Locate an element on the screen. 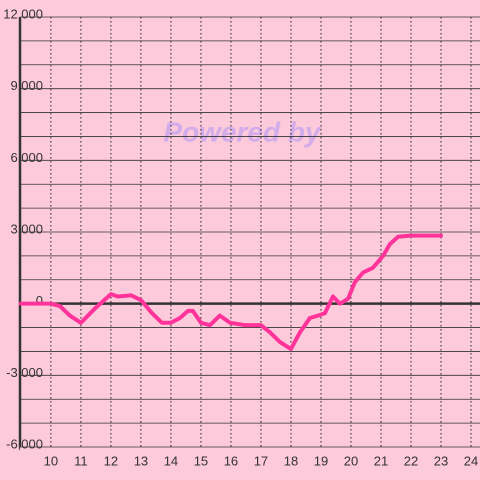 Image resolution: width=480 pixels, height=480 pixels. x-tick-label: 17 is located at coordinates (261, 460).